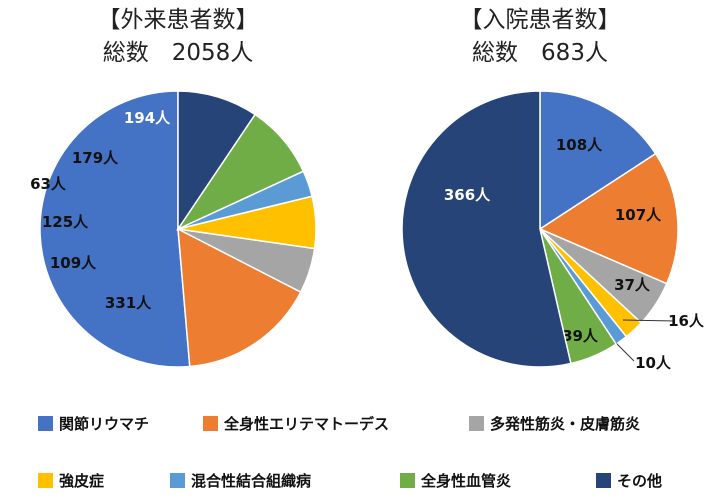 The height and width of the screenshot is (503, 720). I want to click on inpatient-chart-subtitle: 総数 683人, so click(540, 53).